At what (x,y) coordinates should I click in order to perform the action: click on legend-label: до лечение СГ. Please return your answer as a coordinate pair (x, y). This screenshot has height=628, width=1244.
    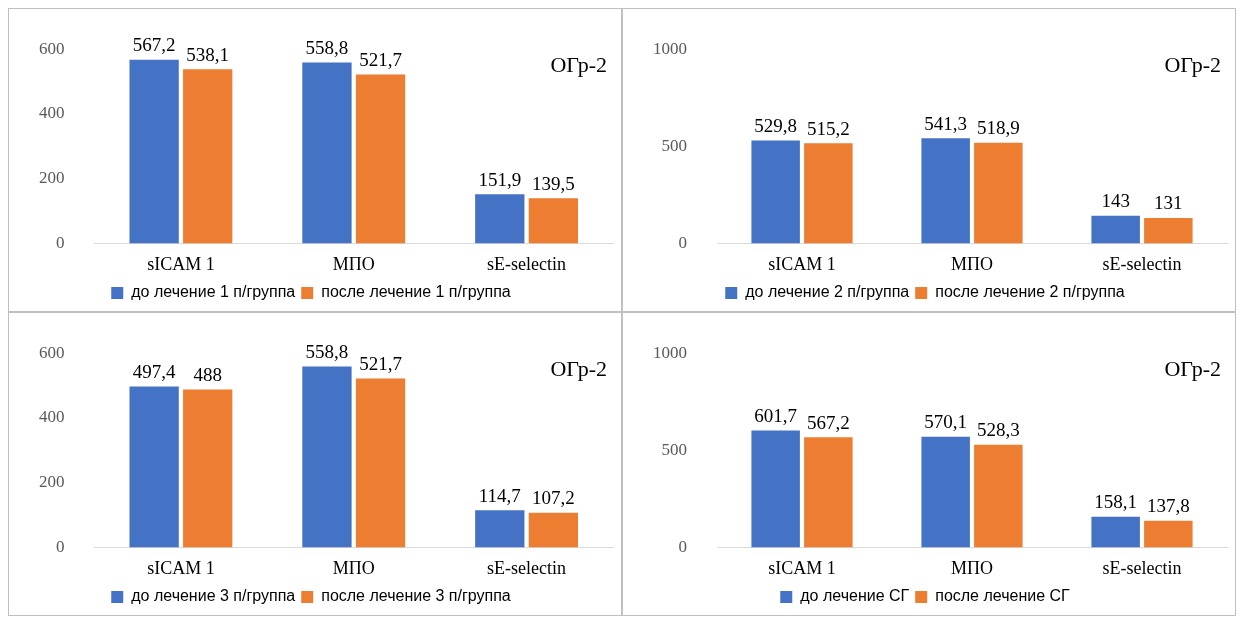
    Looking at the image, I should click on (855, 596).